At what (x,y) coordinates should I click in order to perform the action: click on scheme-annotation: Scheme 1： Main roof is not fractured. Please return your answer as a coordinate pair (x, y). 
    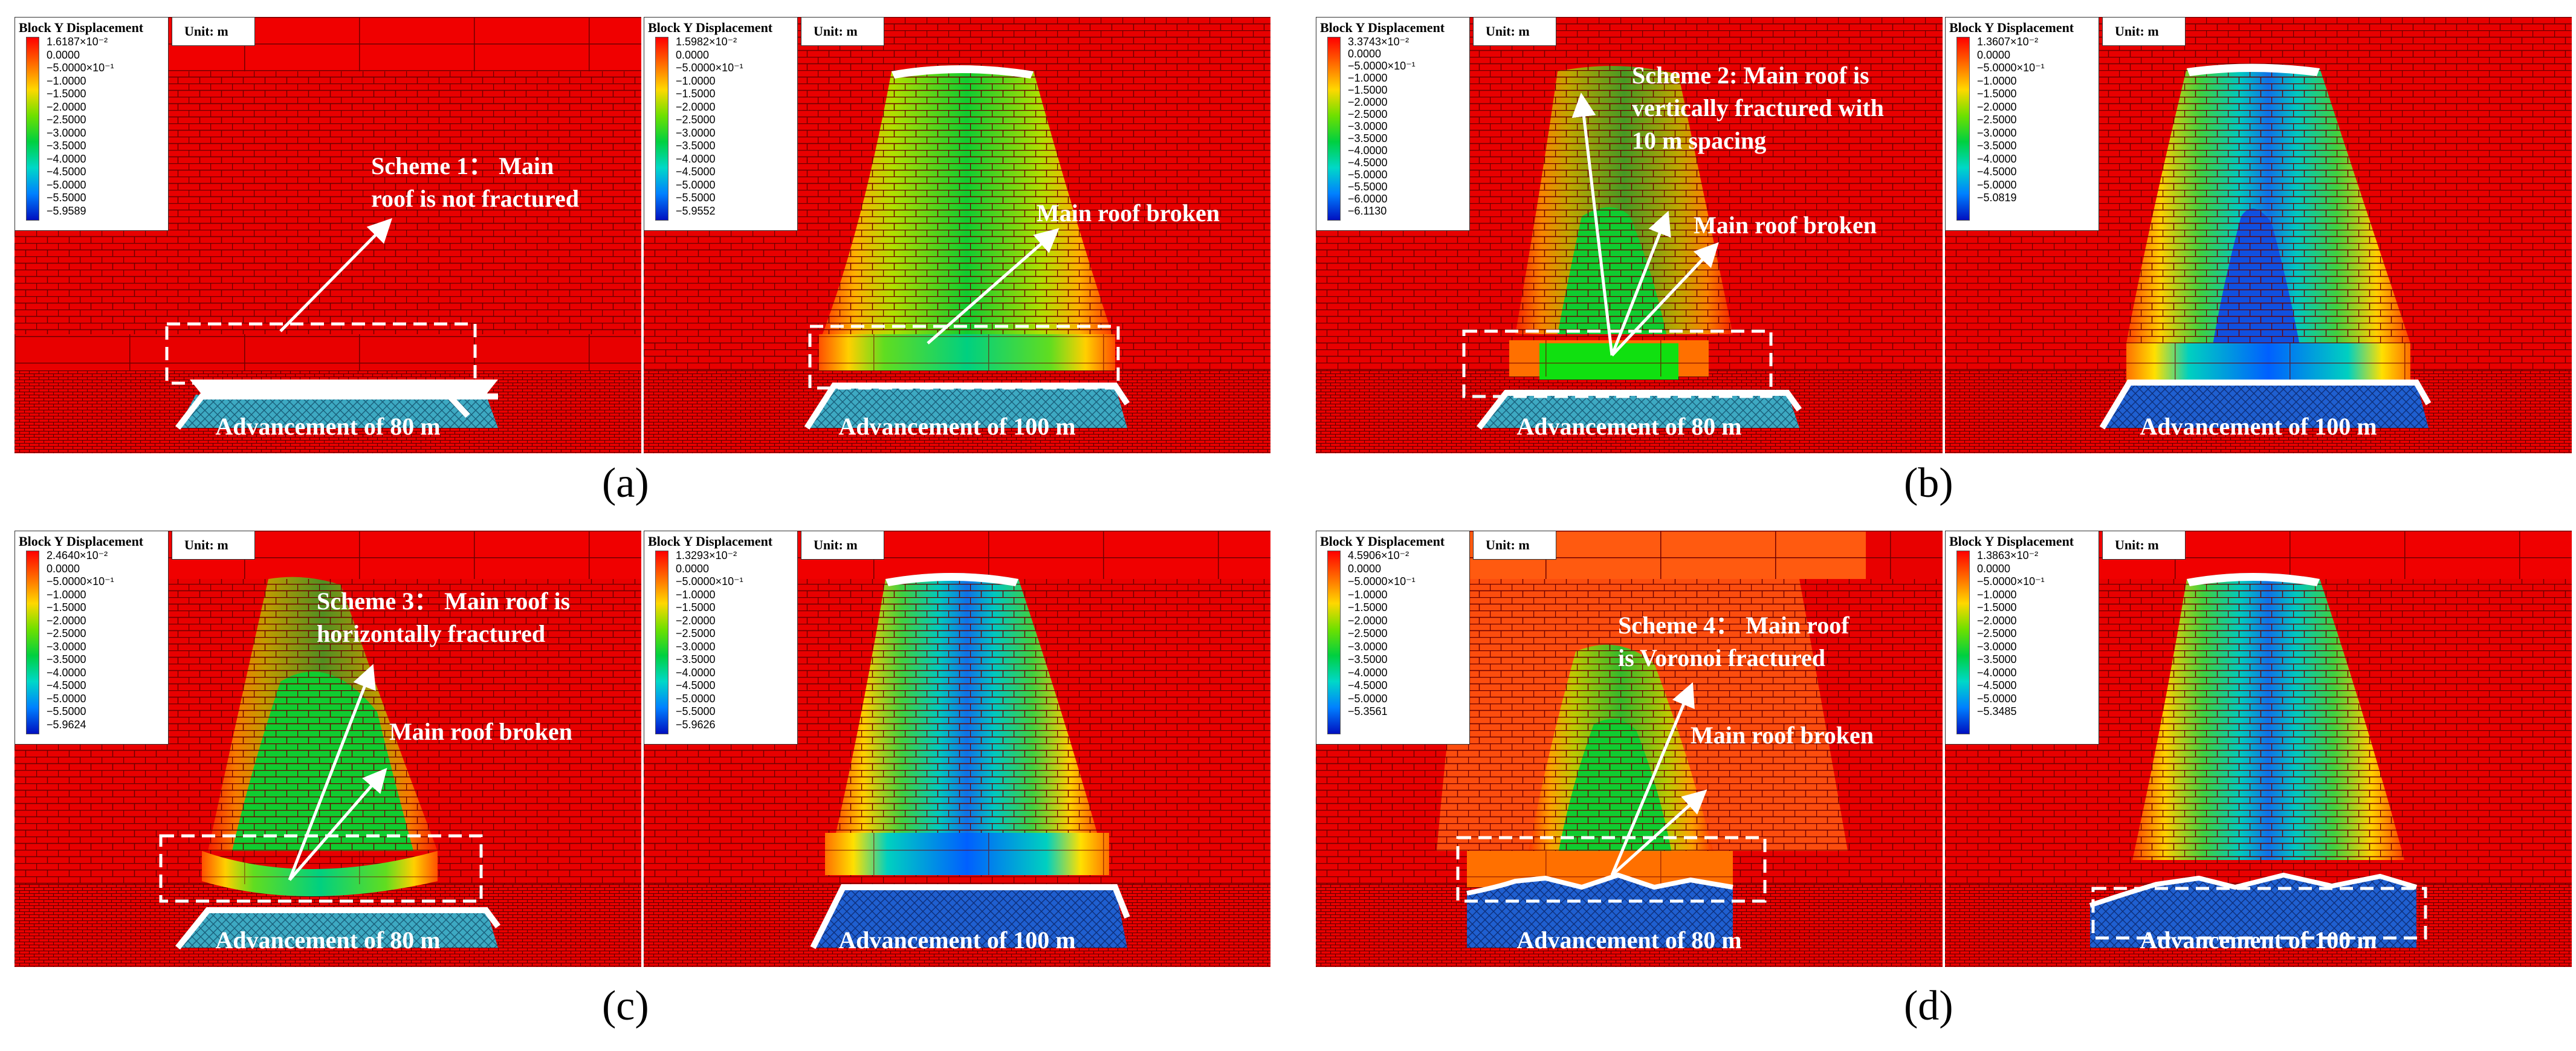
    Looking at the image, I should click on (475, 182).